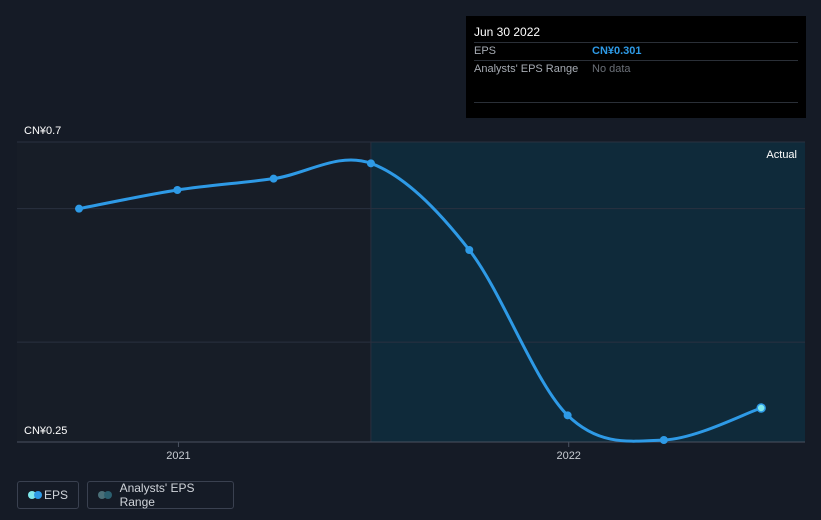 The width and height of the screenshot is (821, 520). I want to click on legend-item-eps: EPS, so click(48, 495).